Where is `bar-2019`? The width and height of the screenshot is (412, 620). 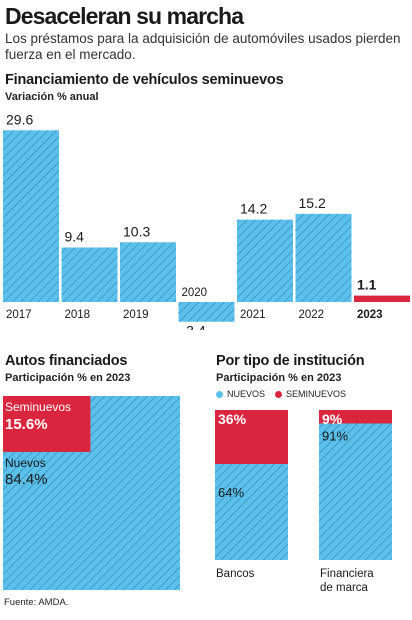 bar-2019 is located at coordinates (148, 272).